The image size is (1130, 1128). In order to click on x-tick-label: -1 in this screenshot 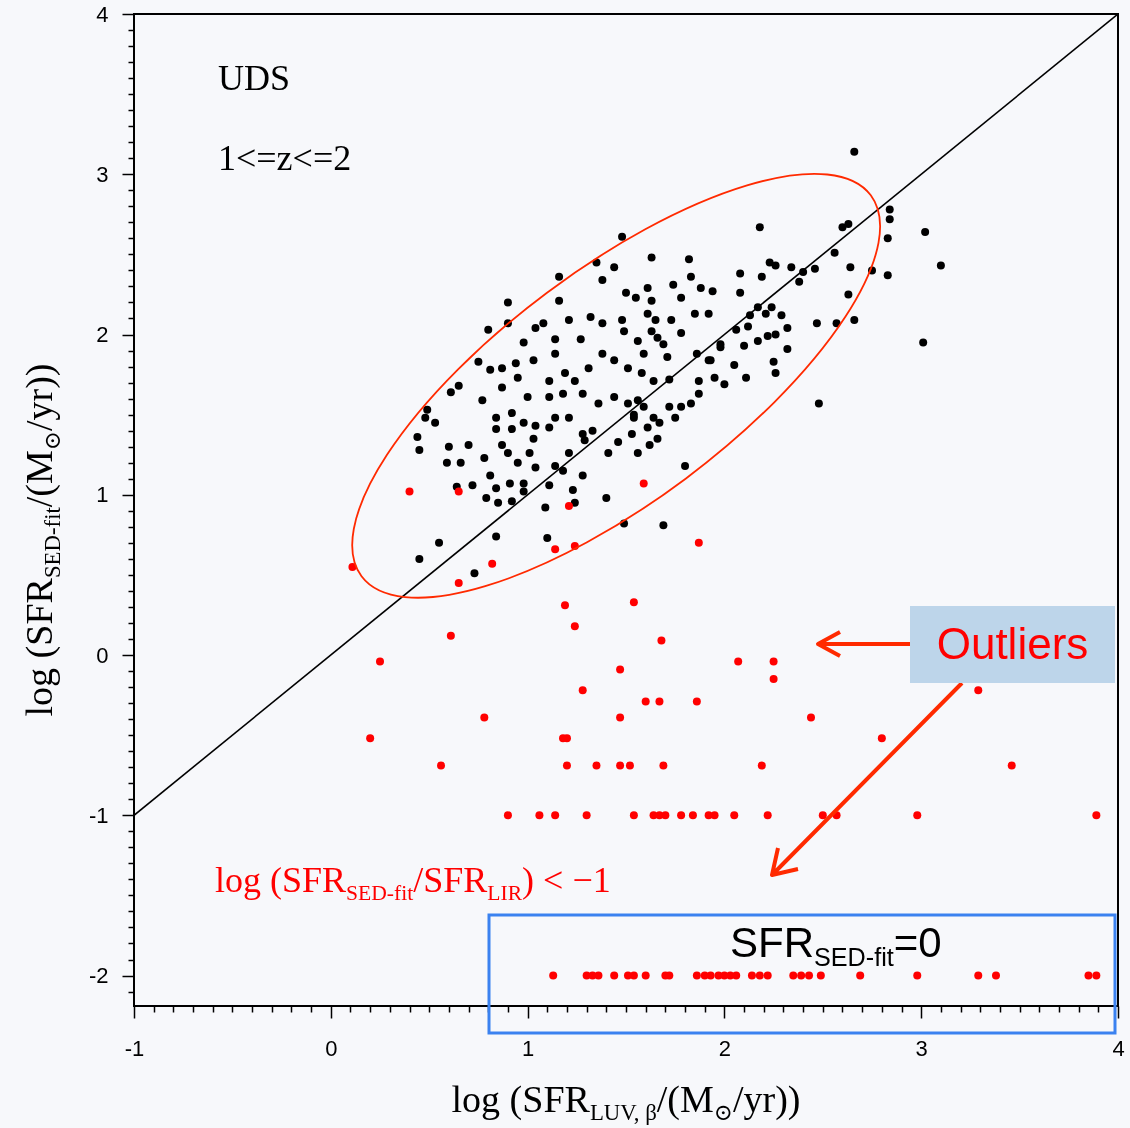, I will do `click(134, 1048)`.